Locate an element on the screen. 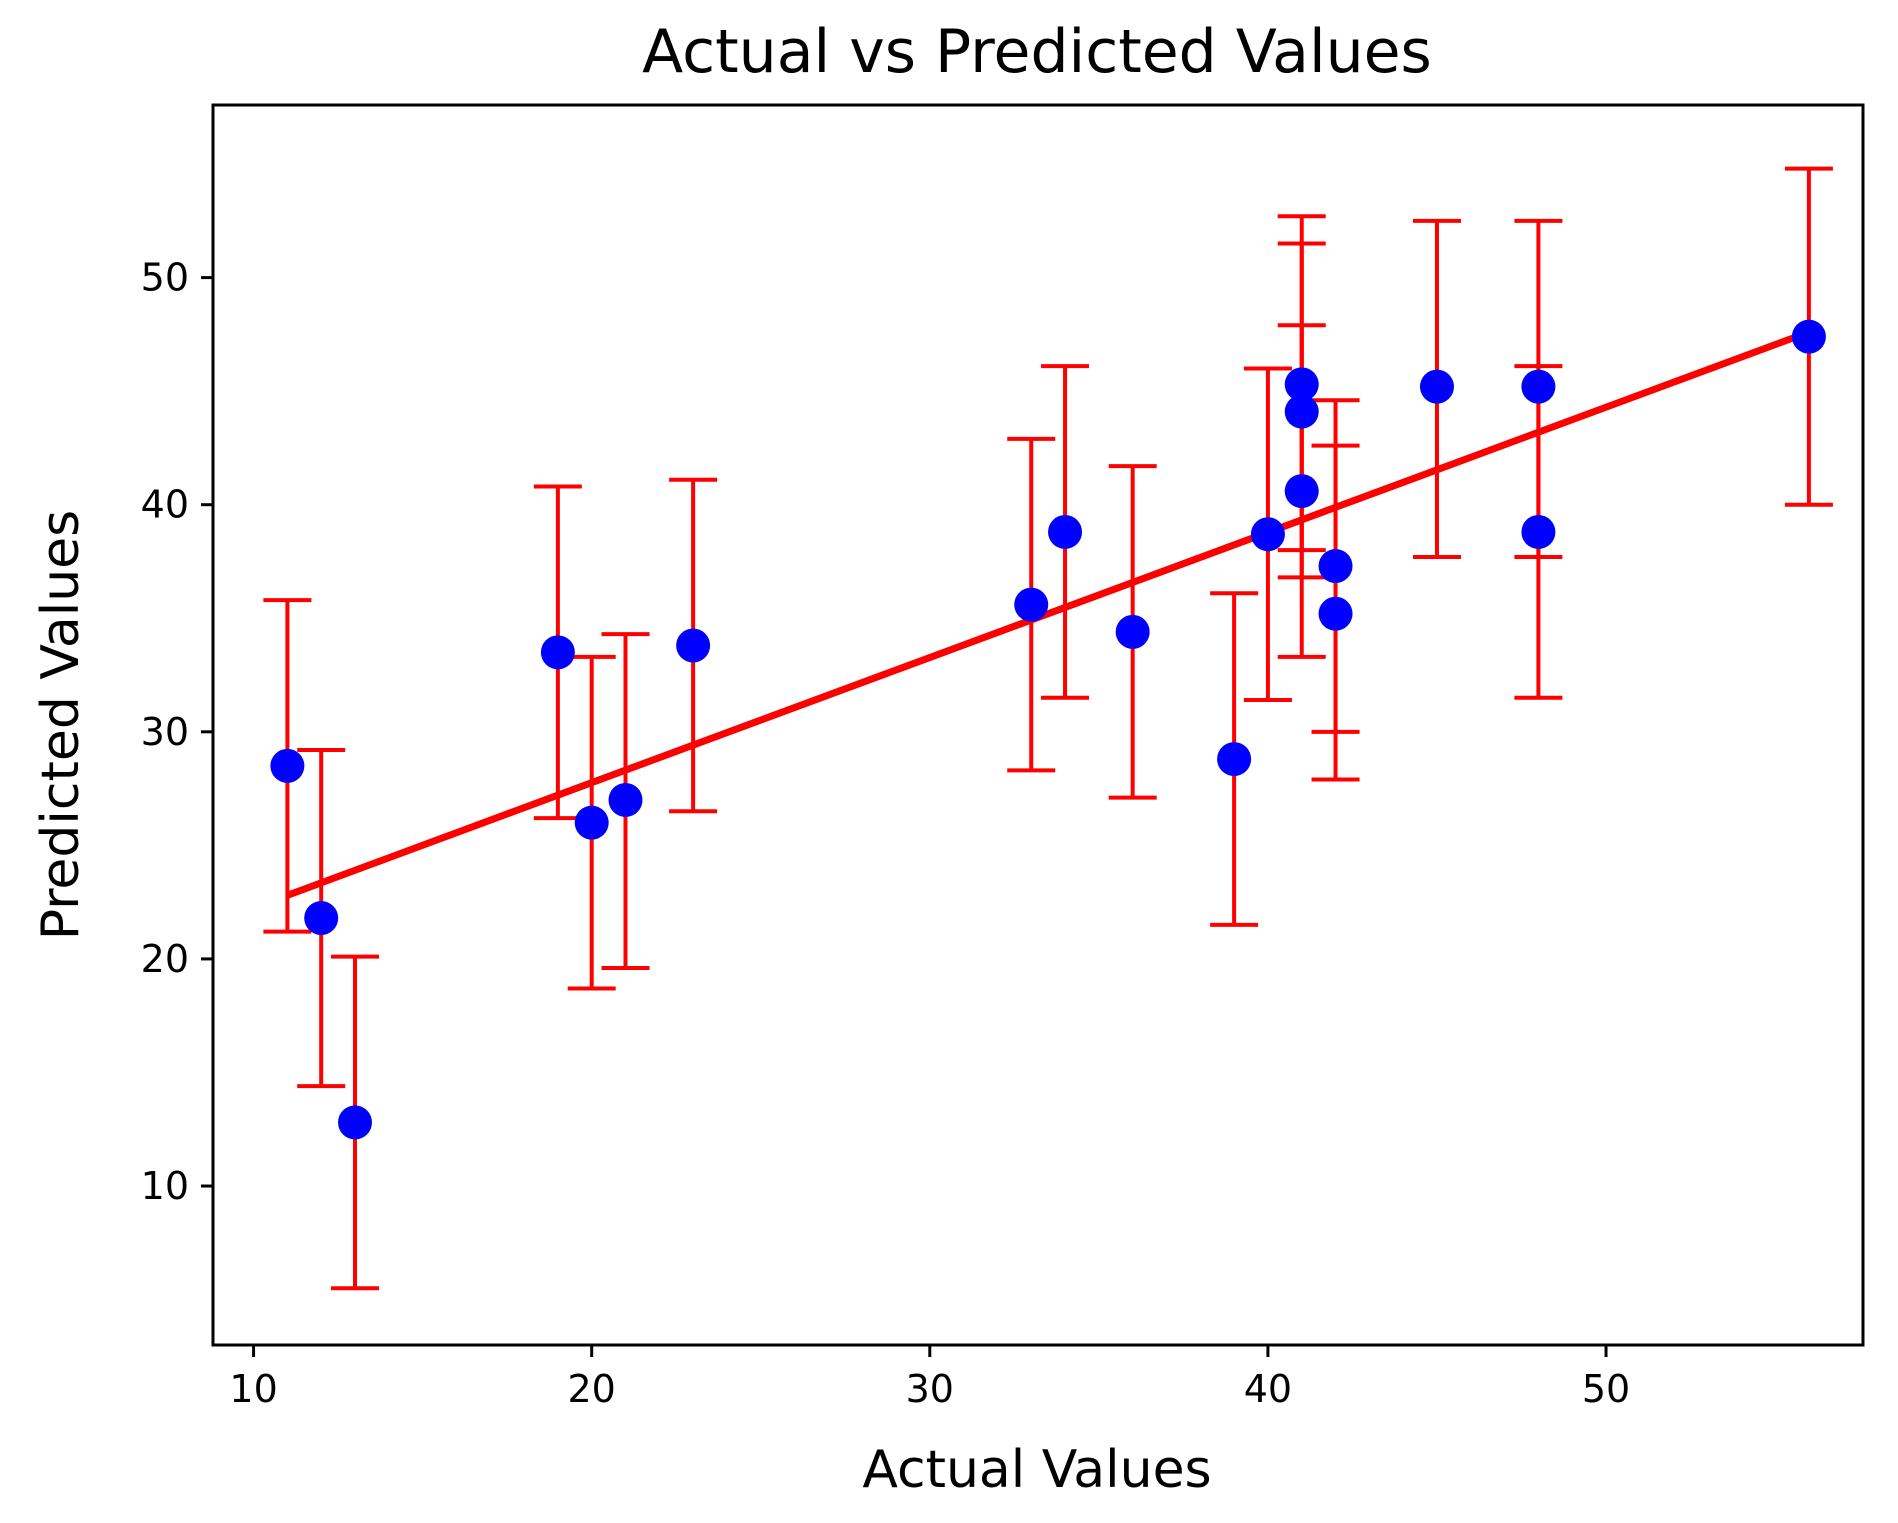  y-tick-label: 20 is located at coordinates (165, 959).